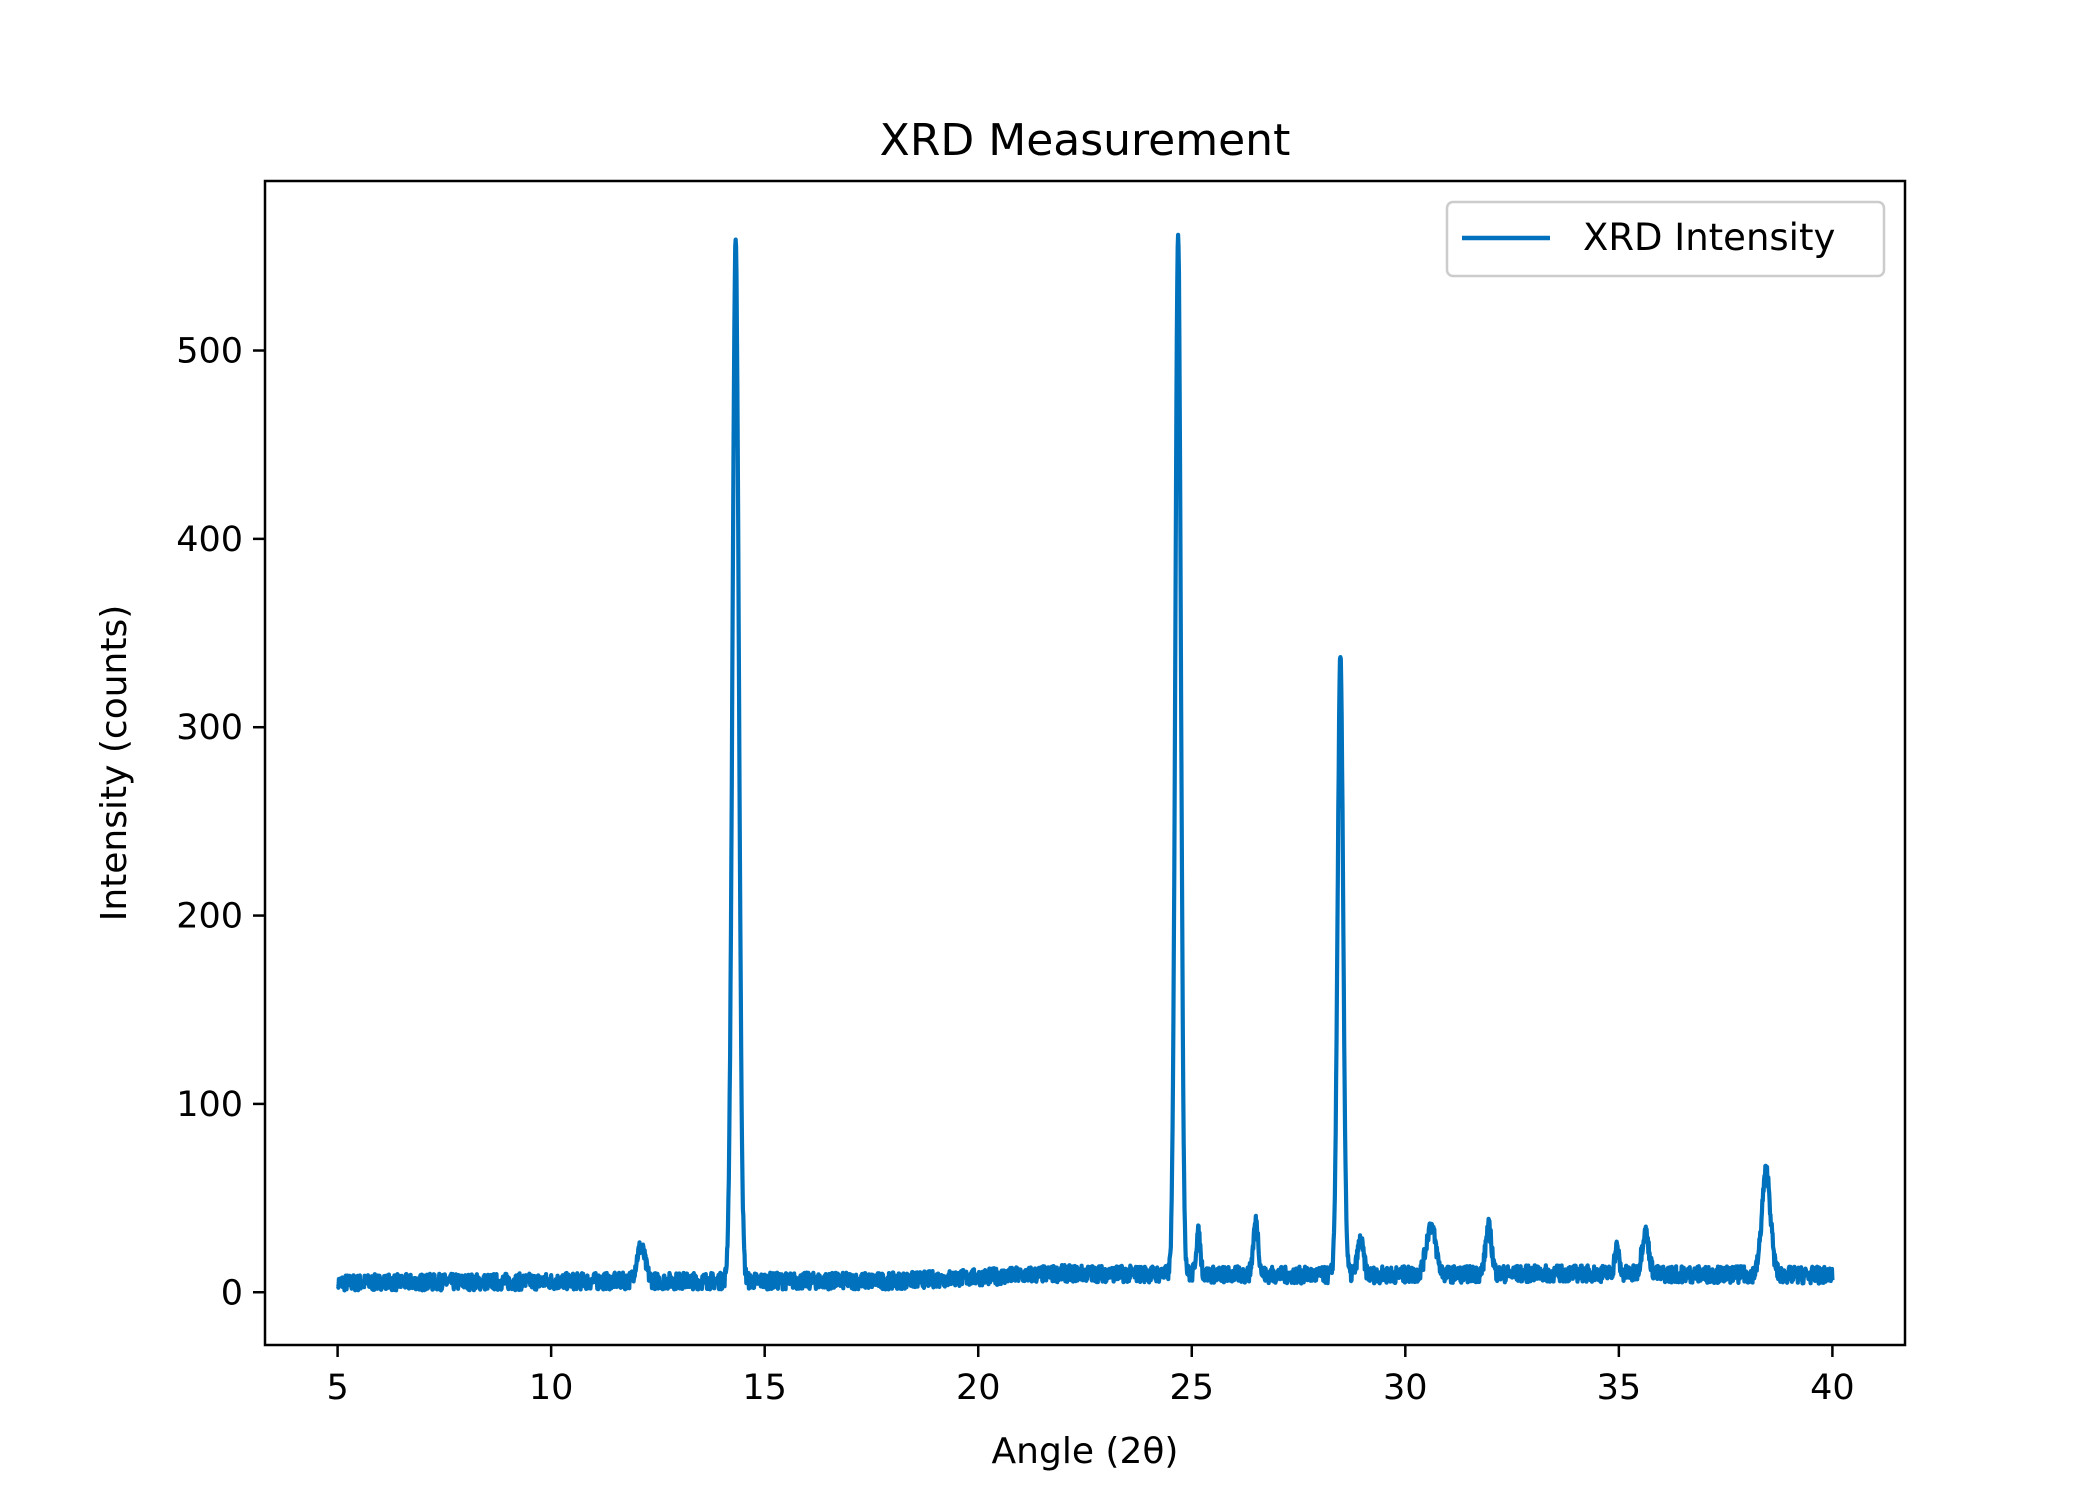 The height and width of the screenshot is (1500, 2100). I want to click on y-axis-label: Intensity (counts), so click(114, 763).